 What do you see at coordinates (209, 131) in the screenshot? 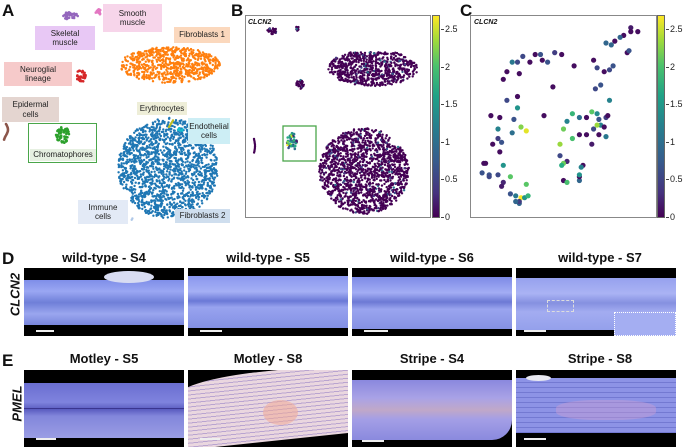
I see `cluster-label-text: Endothelial cells` at bounding box center [209, 131].